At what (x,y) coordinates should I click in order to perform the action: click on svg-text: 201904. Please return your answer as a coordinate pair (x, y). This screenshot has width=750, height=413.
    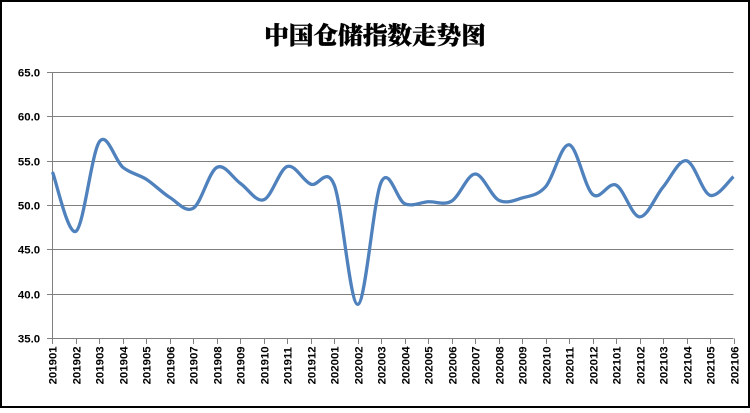
    Looking at the image, I should click on (124, 365).